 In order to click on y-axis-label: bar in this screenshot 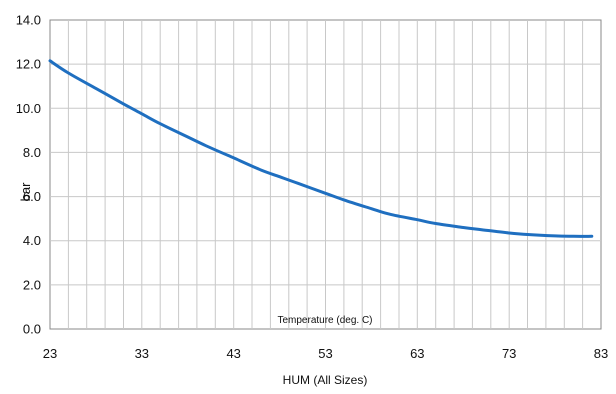, I will do `click(25, 191)`.